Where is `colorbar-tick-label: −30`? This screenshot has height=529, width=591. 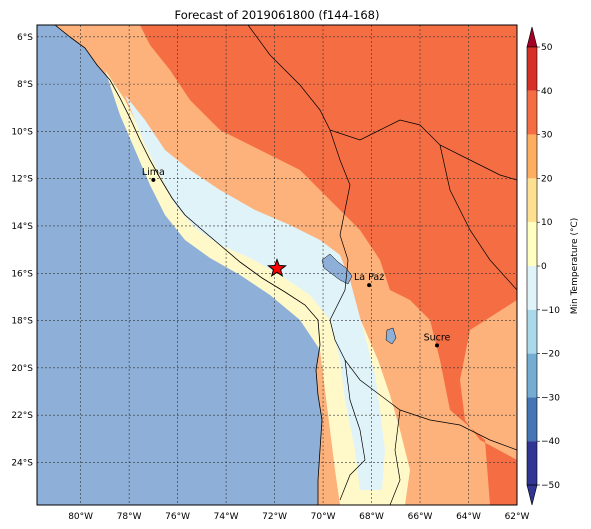
colorbar-tick-label: −30 is located at coordinates (550, 398).